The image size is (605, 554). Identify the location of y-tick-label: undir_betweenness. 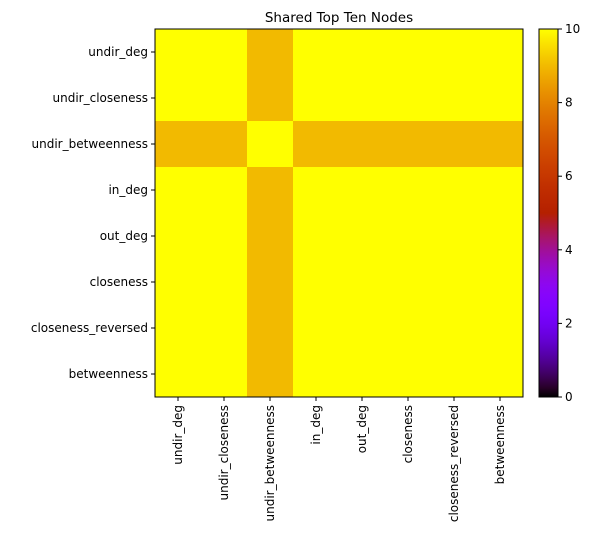
(90, 144).